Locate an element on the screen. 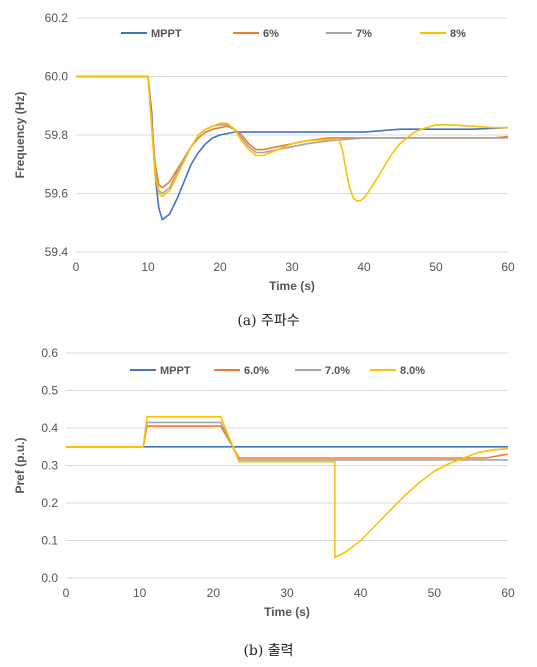 Image resolution: width=537 pixels, height=667 pixels. y-tick-label: 0.0 is located at coordinates (49, 578).